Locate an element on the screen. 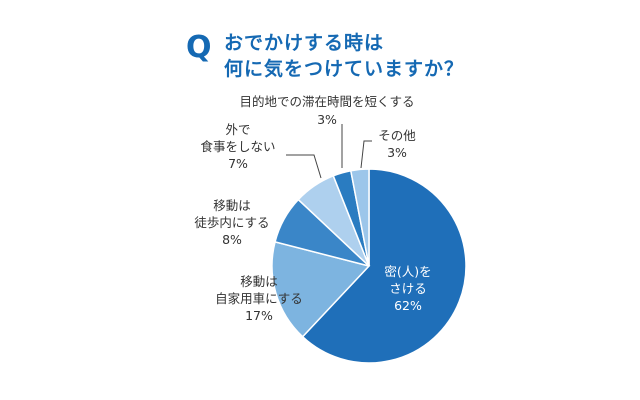  slice-category-label-5: その他 is located at coordinates (397, 135).